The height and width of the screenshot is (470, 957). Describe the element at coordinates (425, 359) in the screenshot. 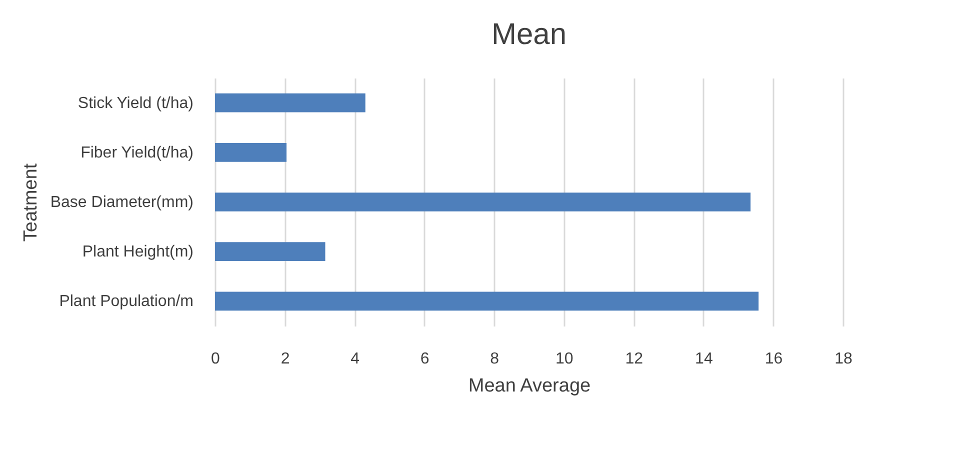

I see `x-tick-label: 6` at that location.